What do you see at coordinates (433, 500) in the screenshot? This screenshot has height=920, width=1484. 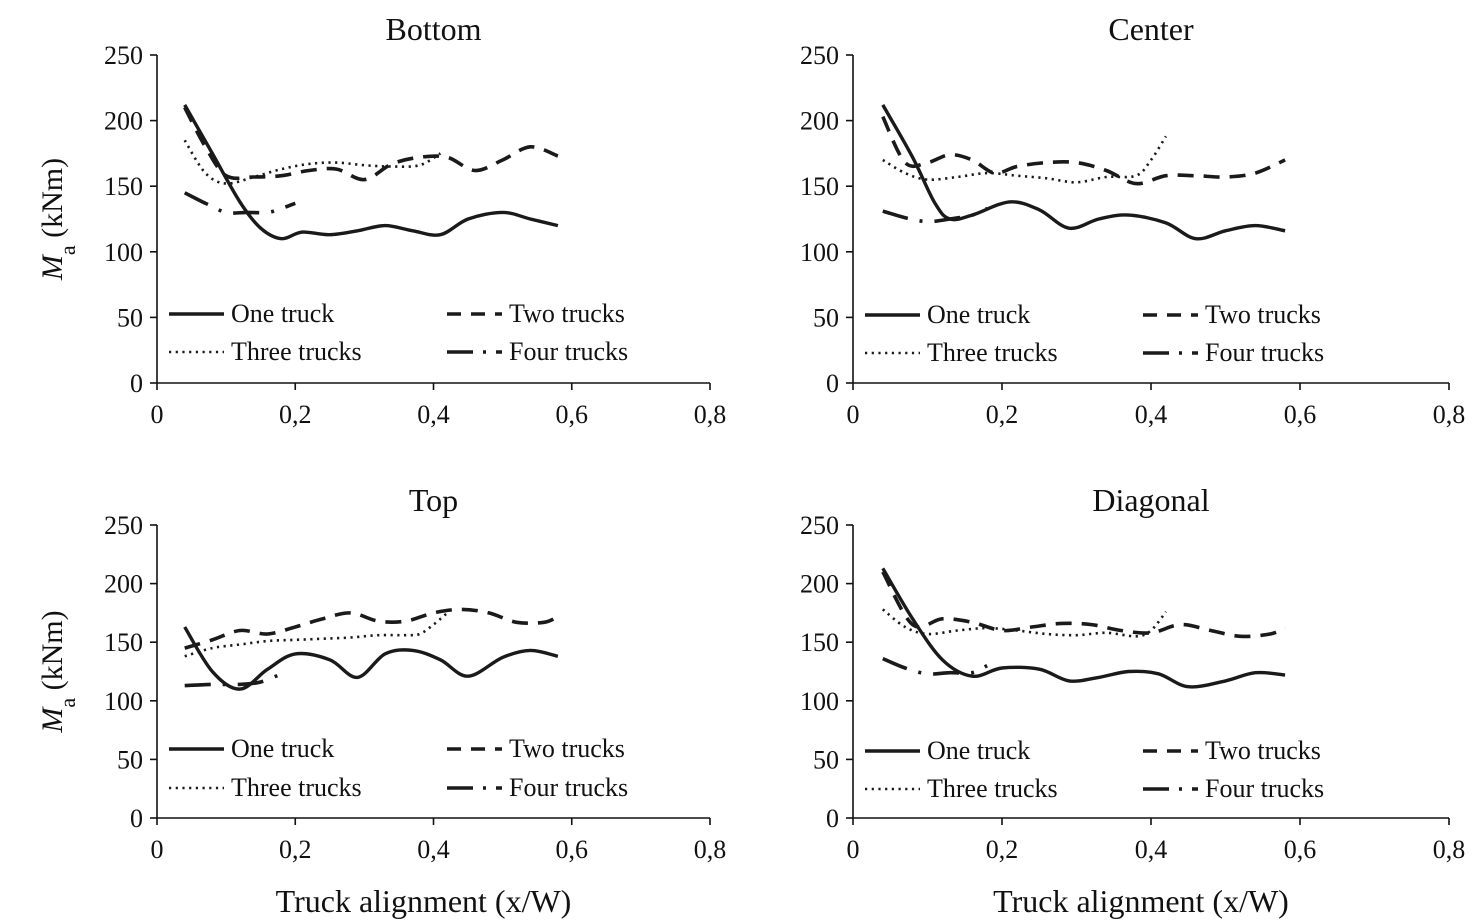 I see `chart-title: Top` at bounding box center [433, 500].